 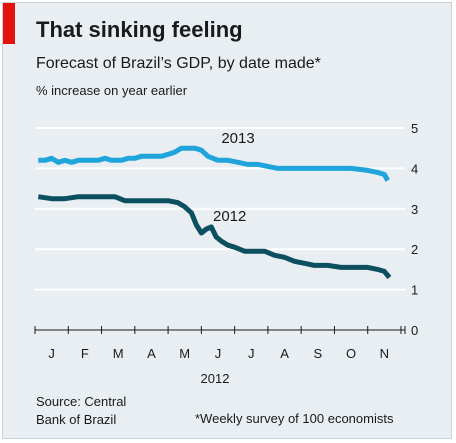 I want to click on y-tick-label: 5, so click(x=414, y=128).